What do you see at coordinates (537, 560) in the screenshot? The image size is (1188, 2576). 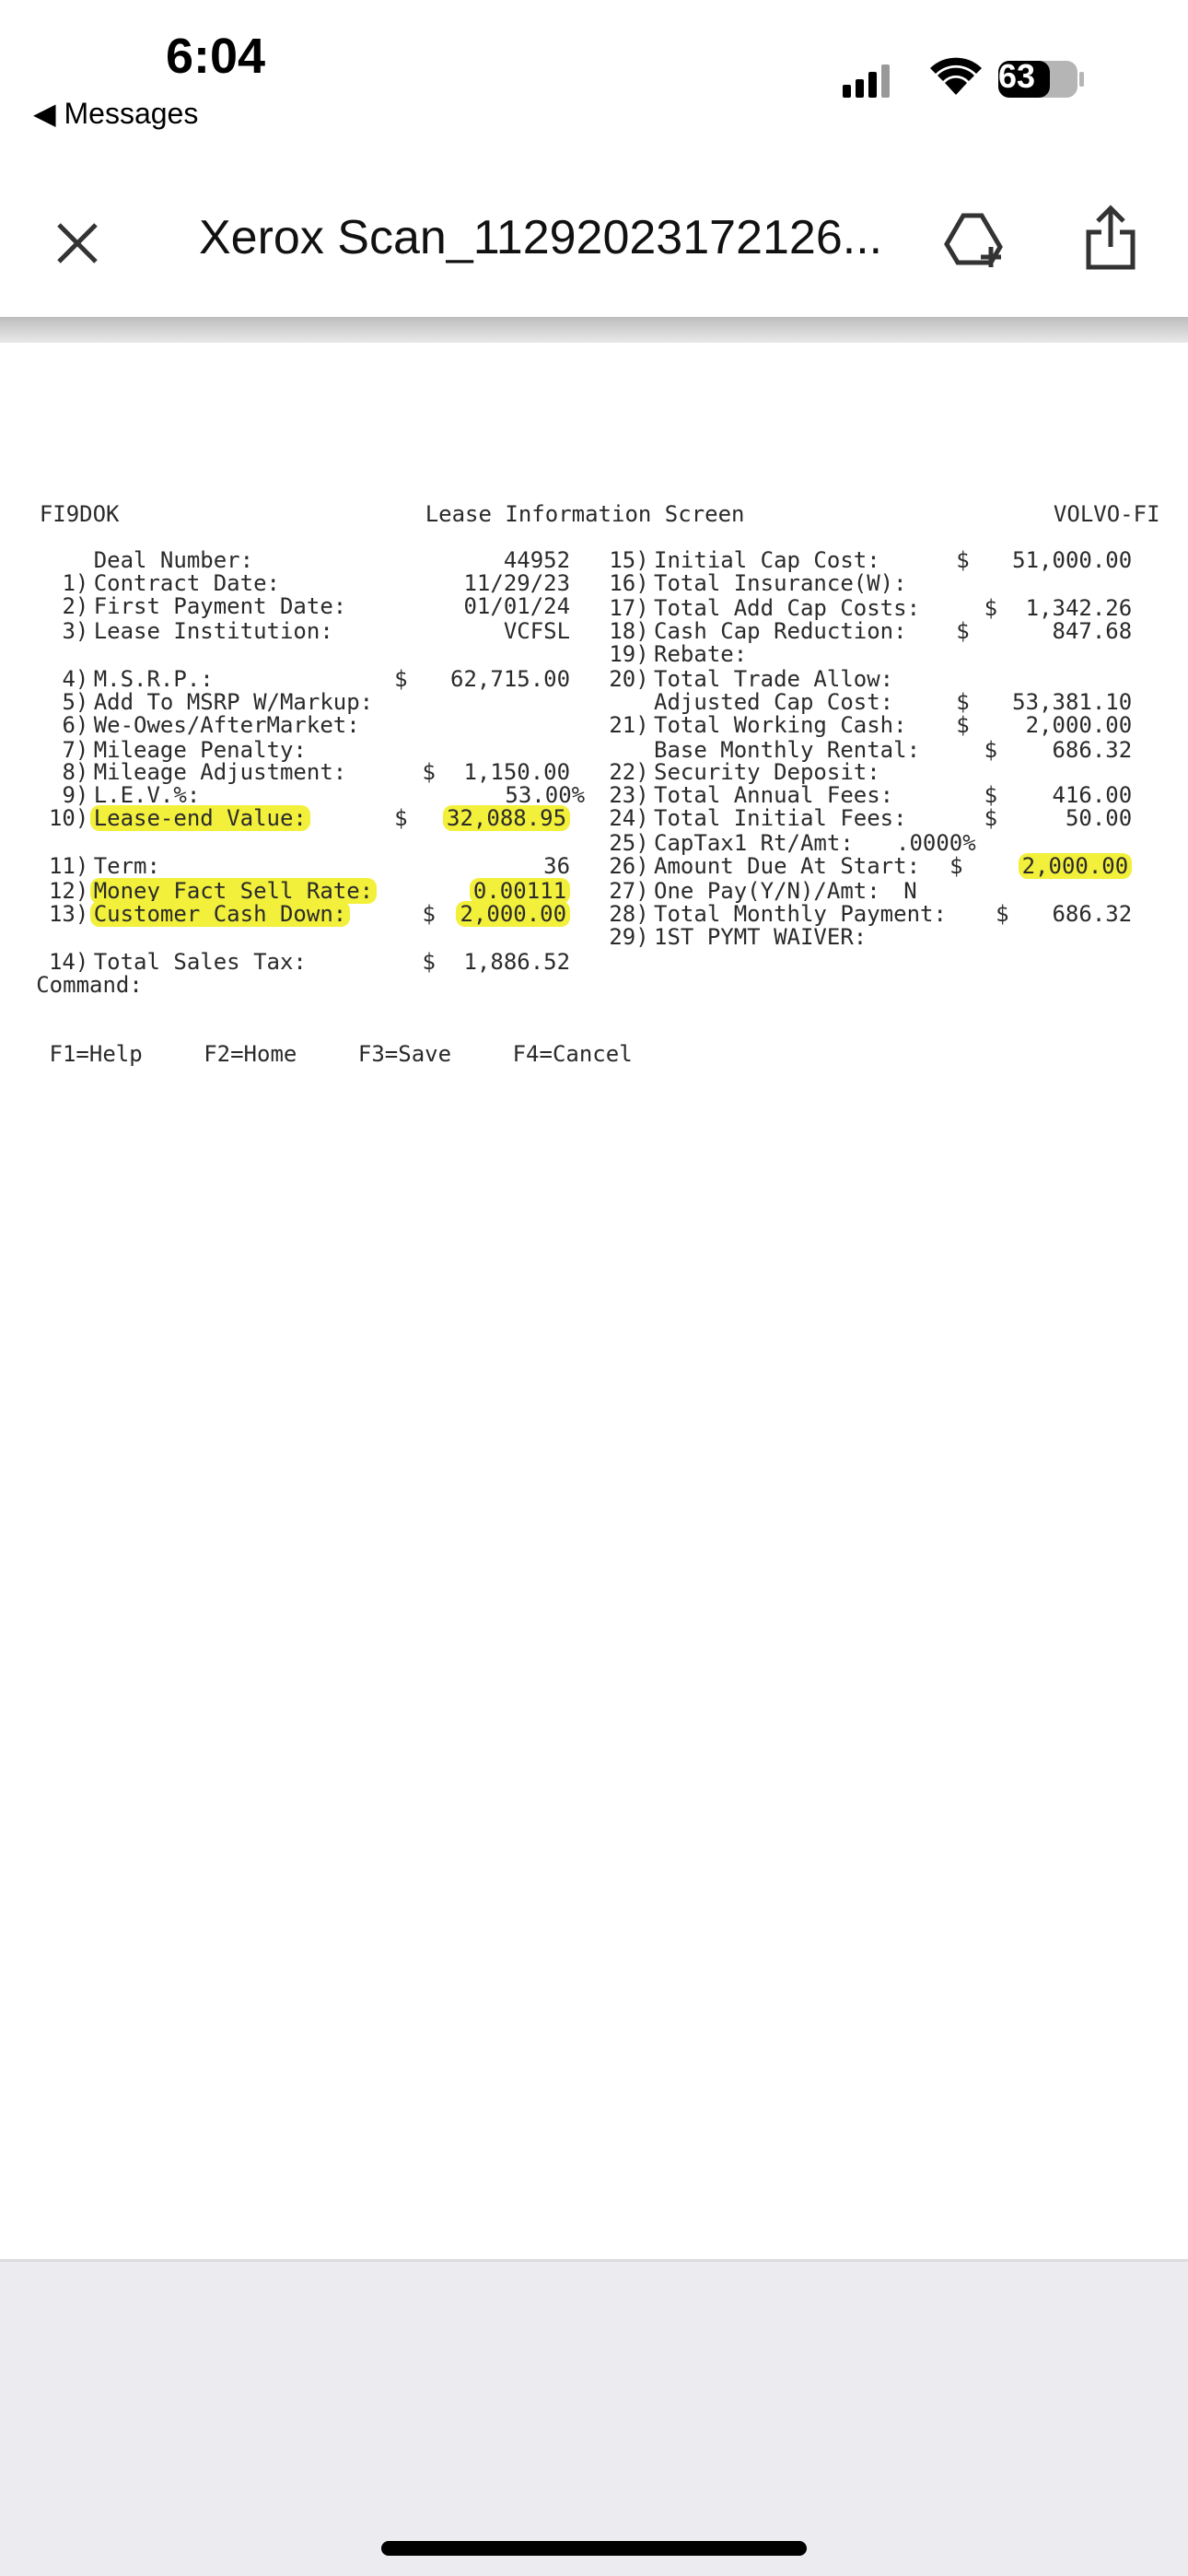 I see `field-value: 44952` at bounding box center [537, 560].